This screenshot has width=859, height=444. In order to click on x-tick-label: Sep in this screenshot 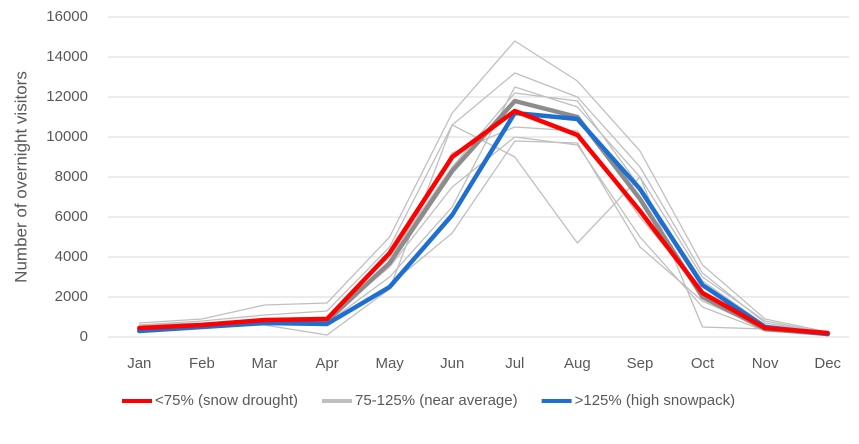, I will do `click(640, 363)`.